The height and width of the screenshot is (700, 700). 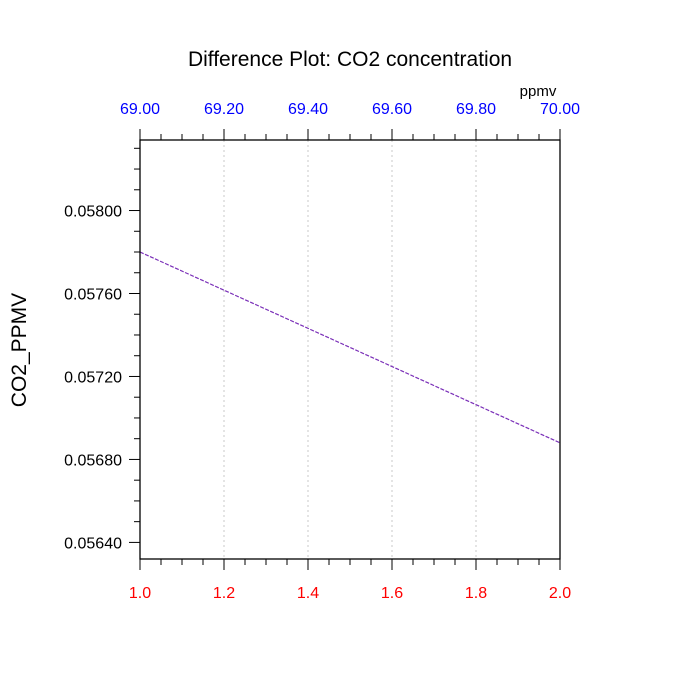 I want to click on x-bottom-tick-label: 1.0, so click(x=140, y=593).